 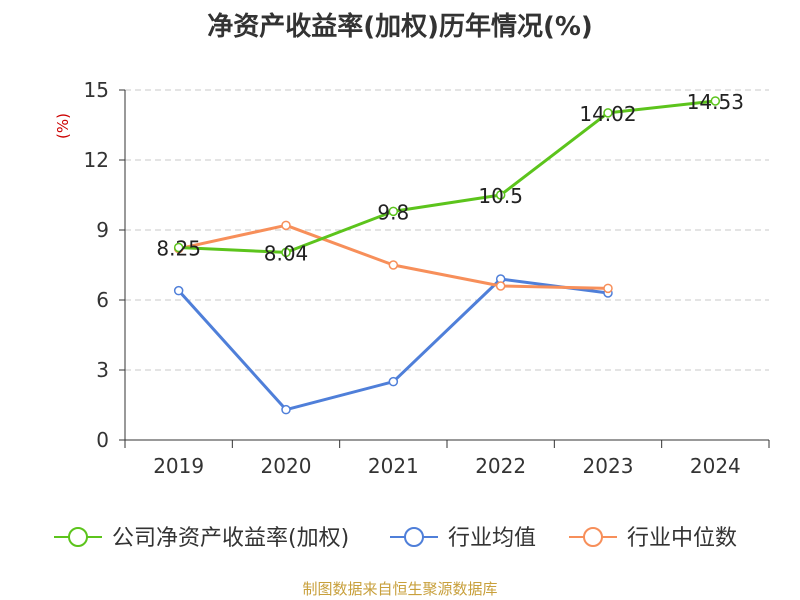 I want to click on x-tick-label: 2019, so click(x=178, y=466).